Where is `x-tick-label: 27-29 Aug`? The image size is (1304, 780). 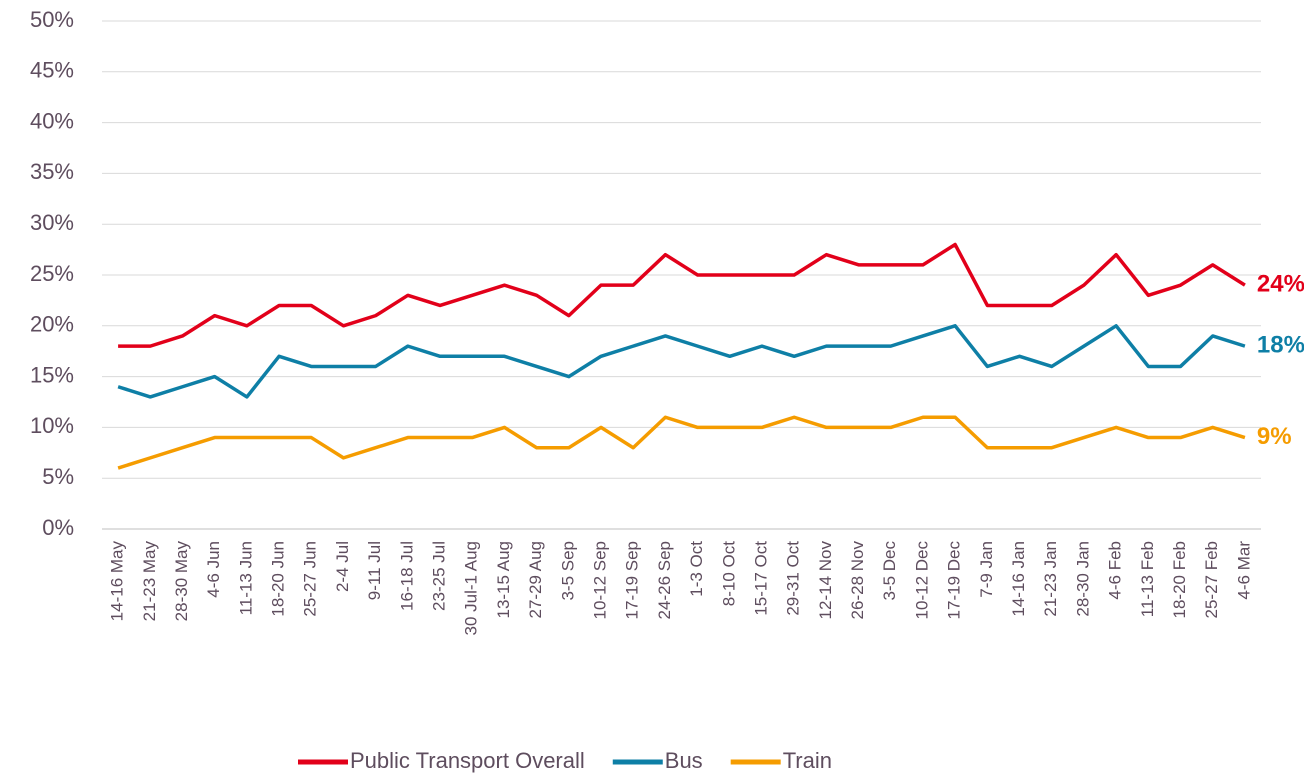 x-tick-label: 27-29 Aug is located at coordinates (535, 580).